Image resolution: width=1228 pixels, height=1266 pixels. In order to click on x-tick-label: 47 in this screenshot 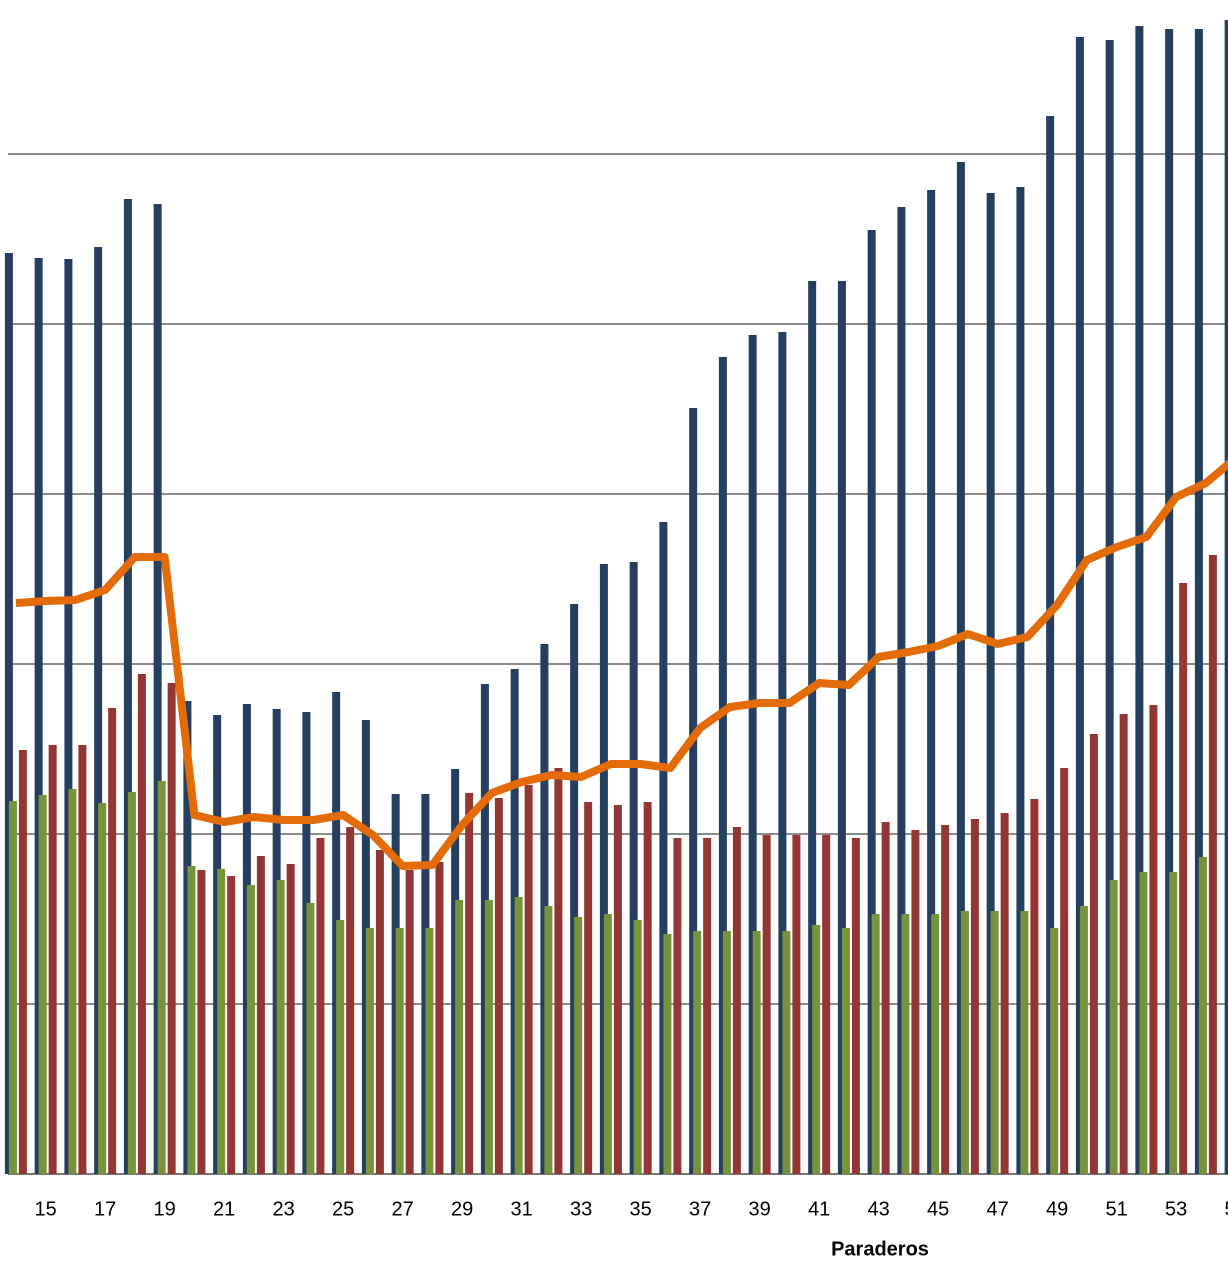, I will do `click(998, 1209)`.